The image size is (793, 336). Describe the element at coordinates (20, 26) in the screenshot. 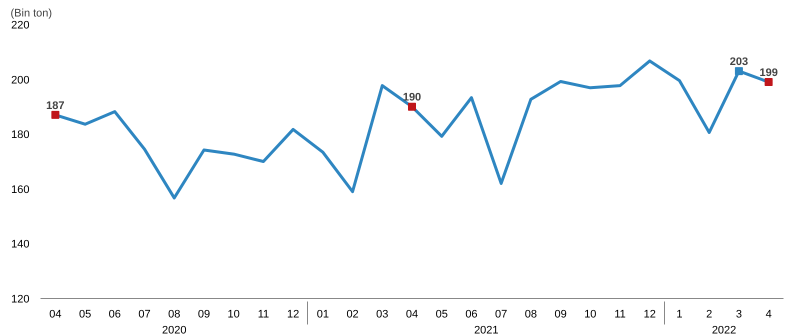

I see `y-tick-label: 220` at that location.